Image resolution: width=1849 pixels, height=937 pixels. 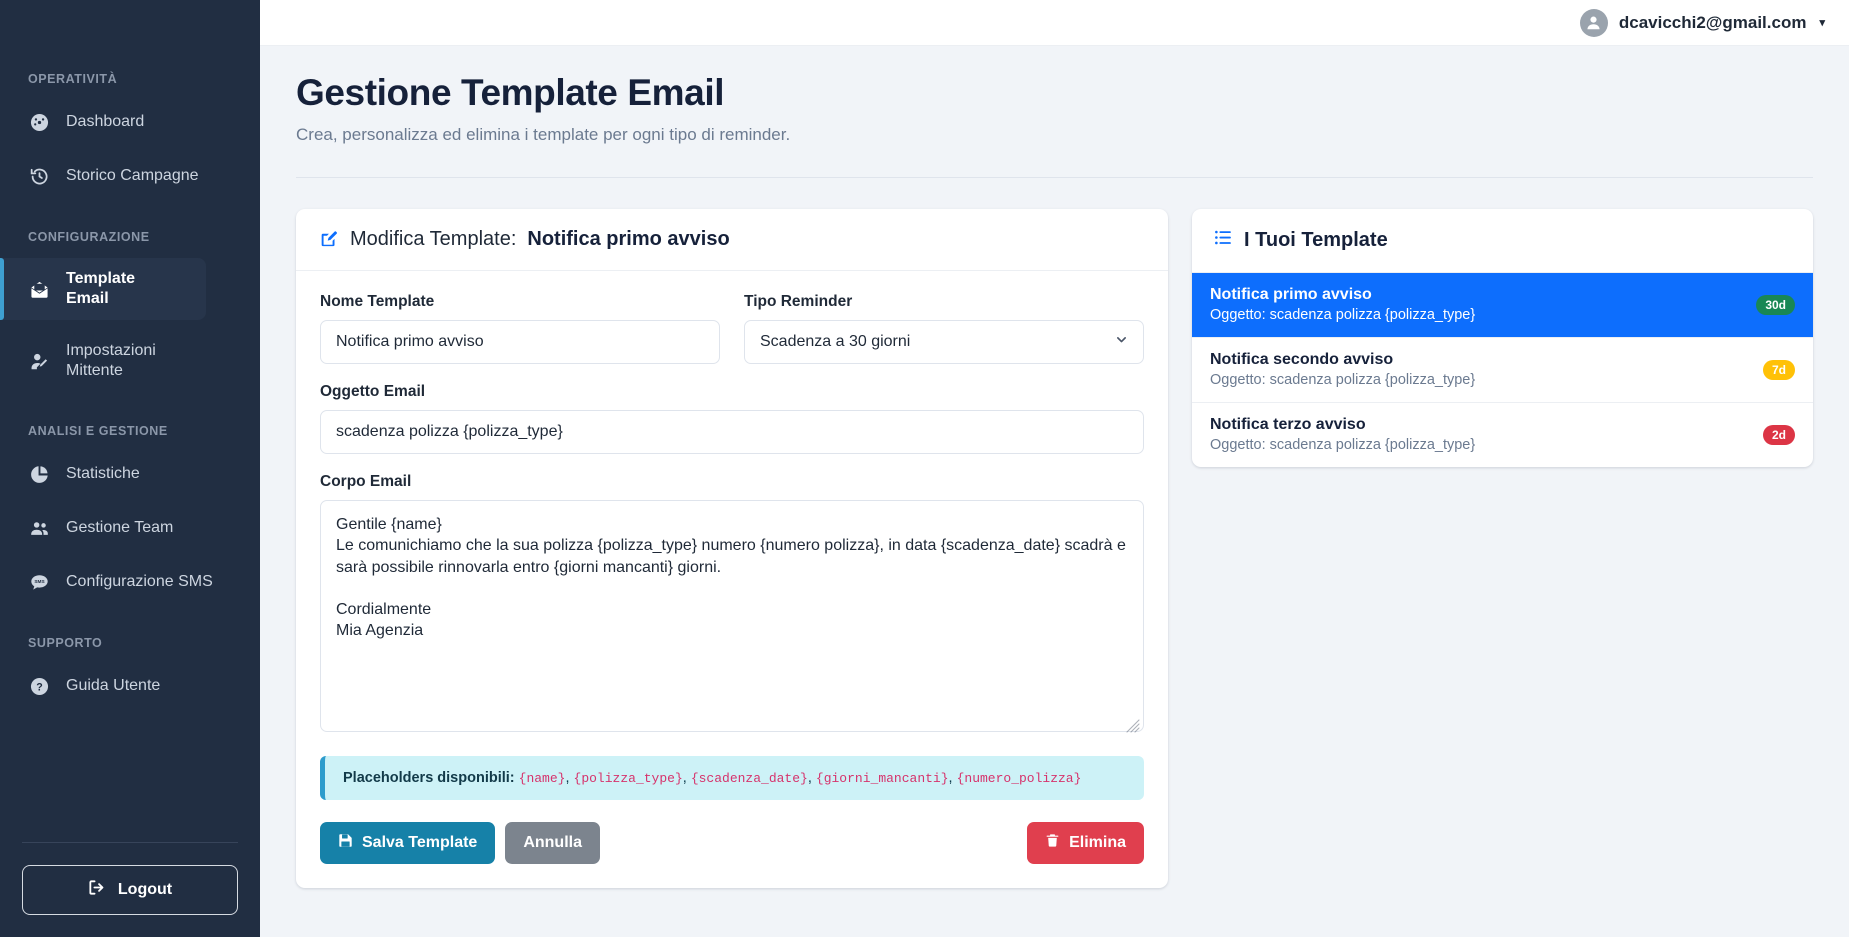 What do you see at coordinates (73, 79) in the screenshot?
I see `sidebar-section-label-operativita: OPERATIVITÀ` at bounding box center [73, 79].